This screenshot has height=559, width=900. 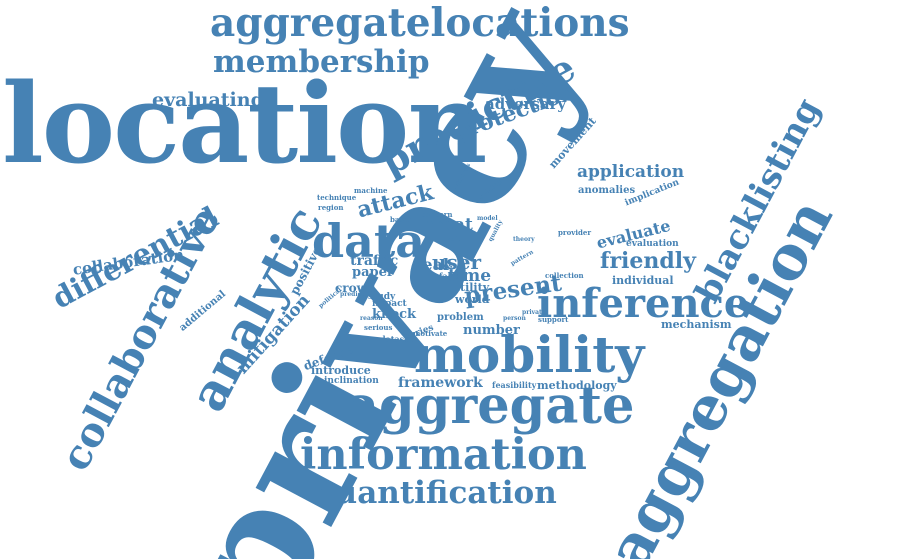 I want to click on word-private: private, so click(x=534, y=312).